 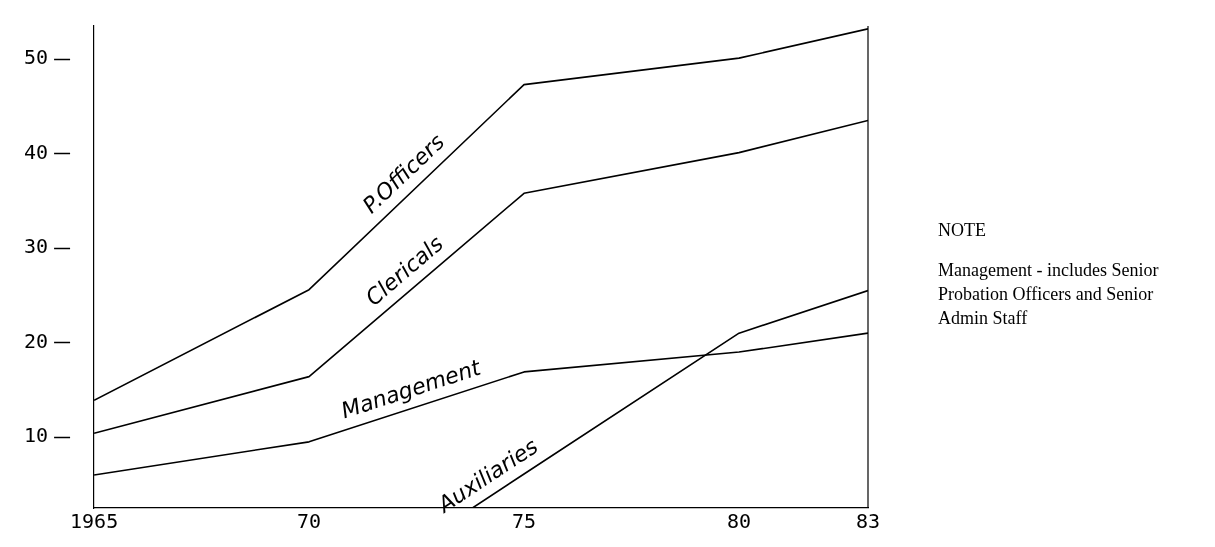 What do you see at coordinates (36, 151) in the screenshot?
I see `y-tick-label: 40` at bounding box center [36, 151].